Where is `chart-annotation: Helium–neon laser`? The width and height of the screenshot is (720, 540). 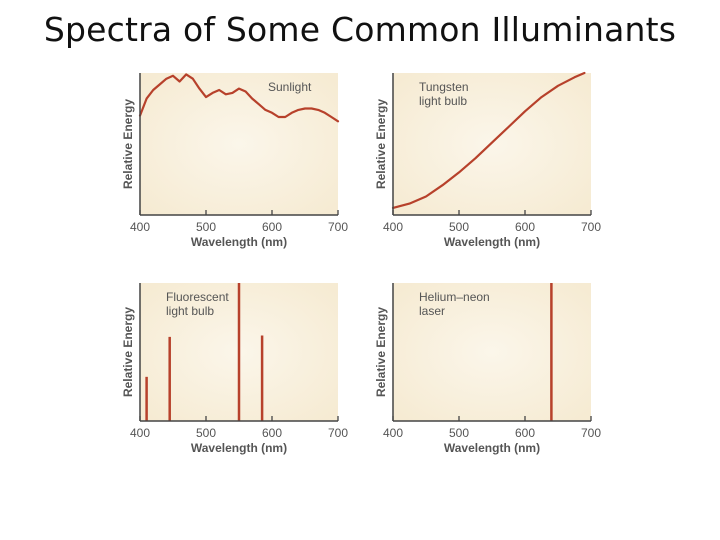
chart-annotation: Helium–neon laser is located at coordinates (454, 304).